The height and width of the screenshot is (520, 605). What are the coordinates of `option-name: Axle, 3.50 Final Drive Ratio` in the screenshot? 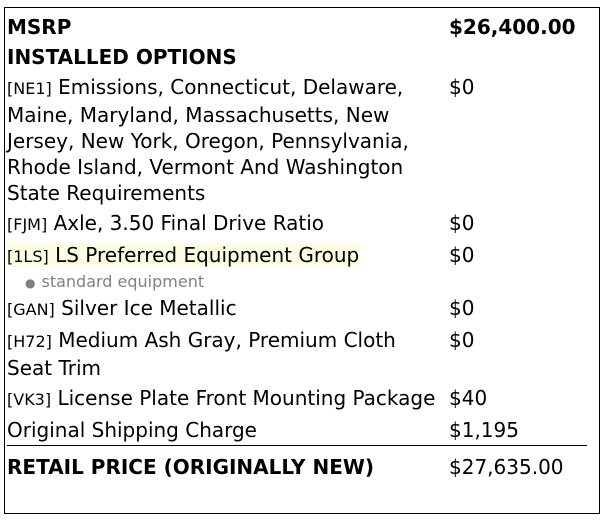 It's located at (189, 223).